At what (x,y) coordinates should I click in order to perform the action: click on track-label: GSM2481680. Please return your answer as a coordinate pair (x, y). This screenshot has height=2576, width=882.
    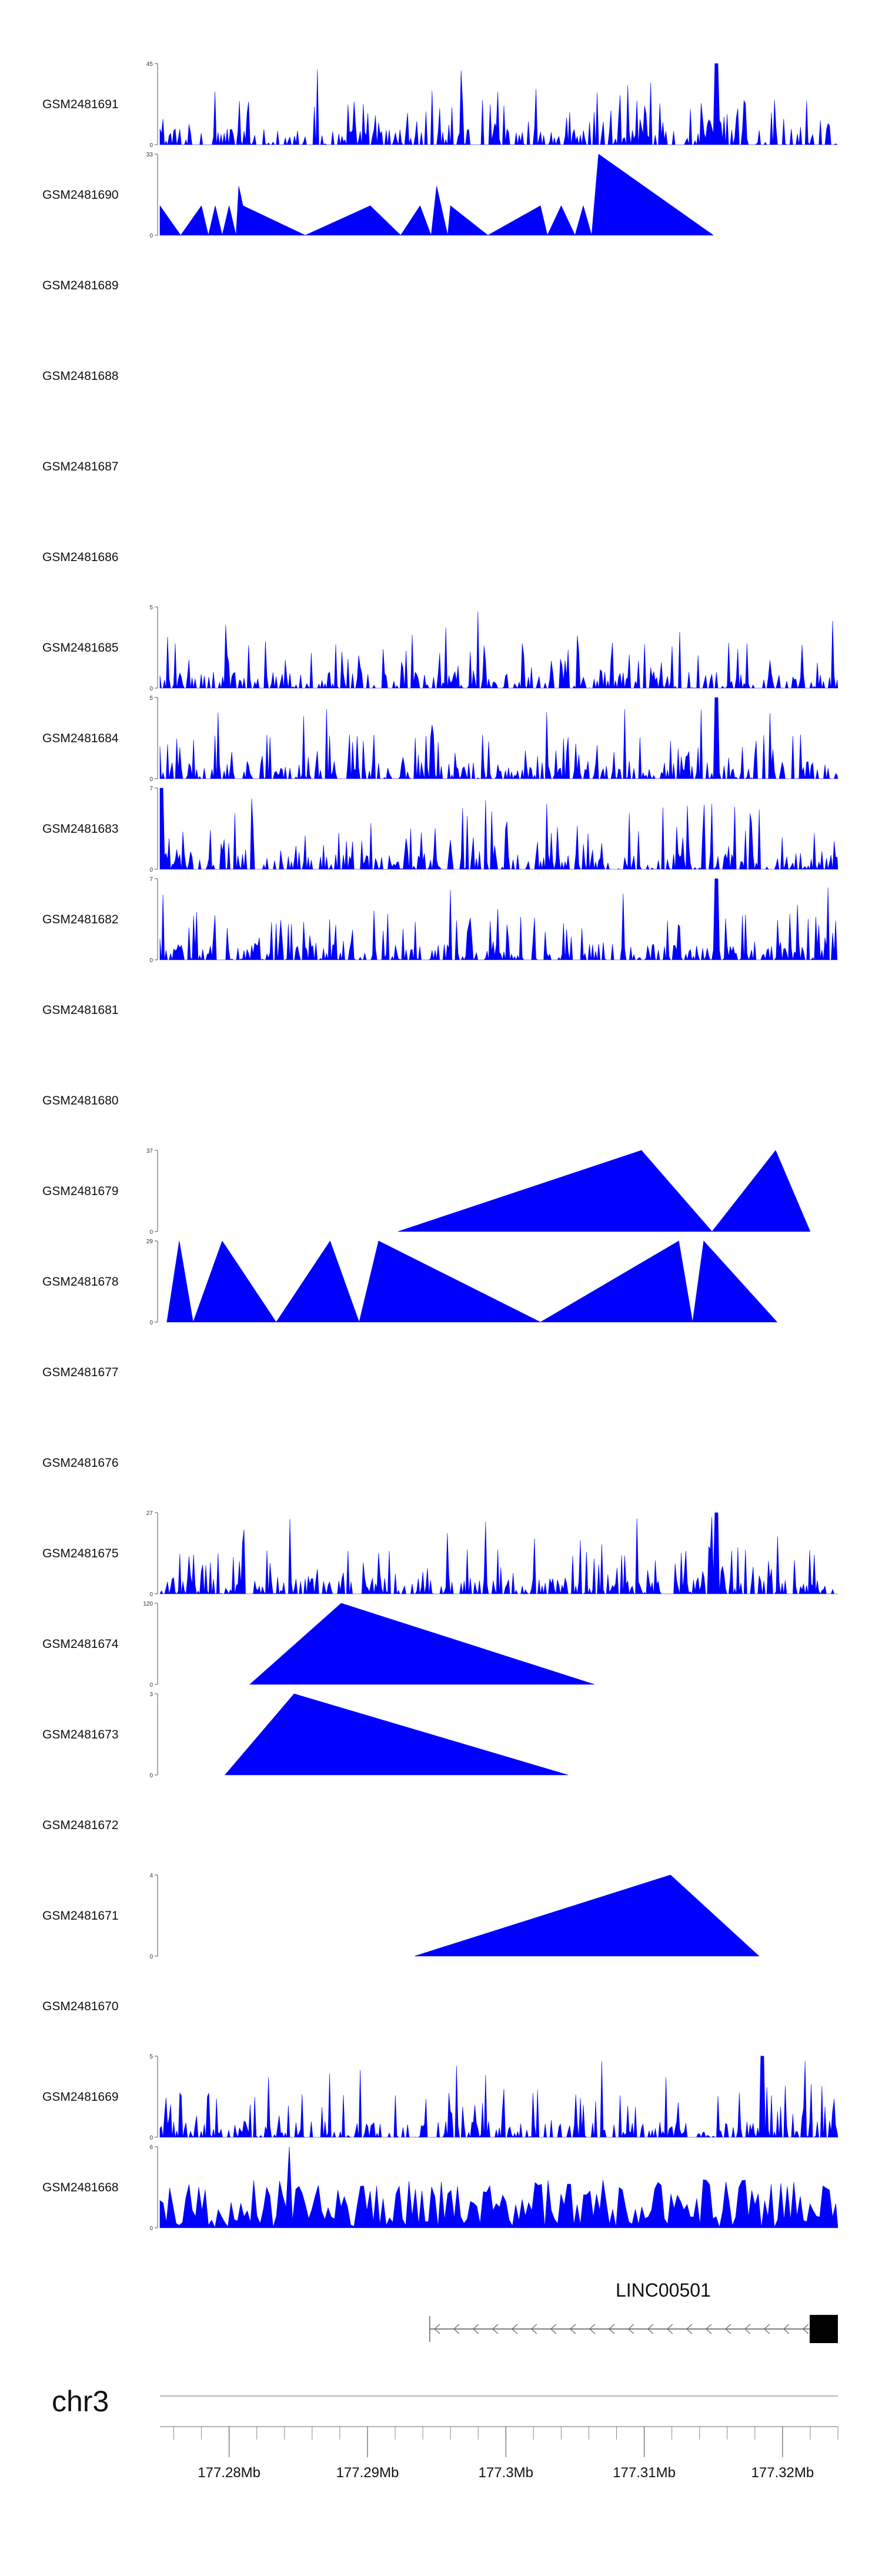
    Looking at the image, I should click on (80, 1100).